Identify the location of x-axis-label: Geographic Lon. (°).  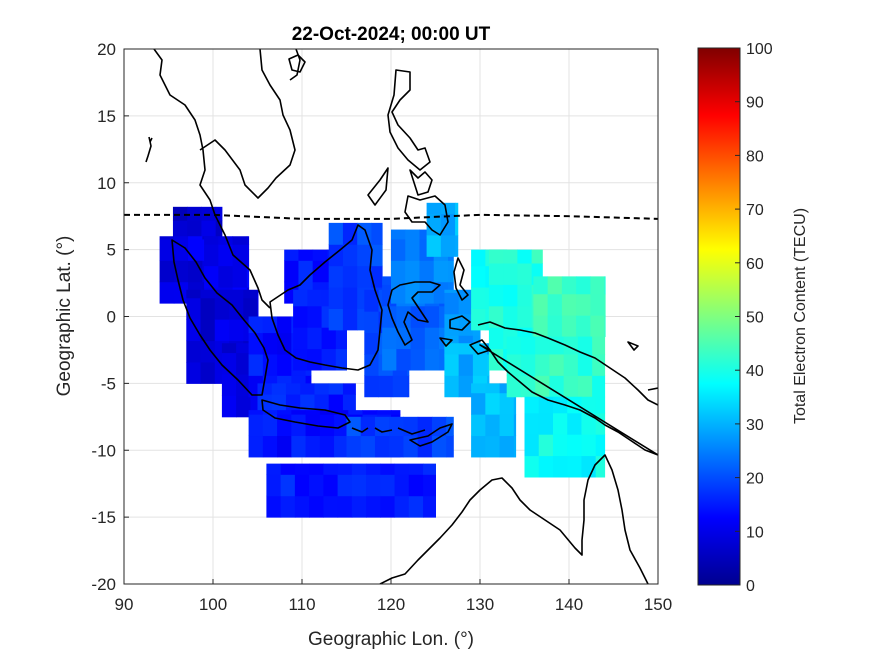
(391, 639).